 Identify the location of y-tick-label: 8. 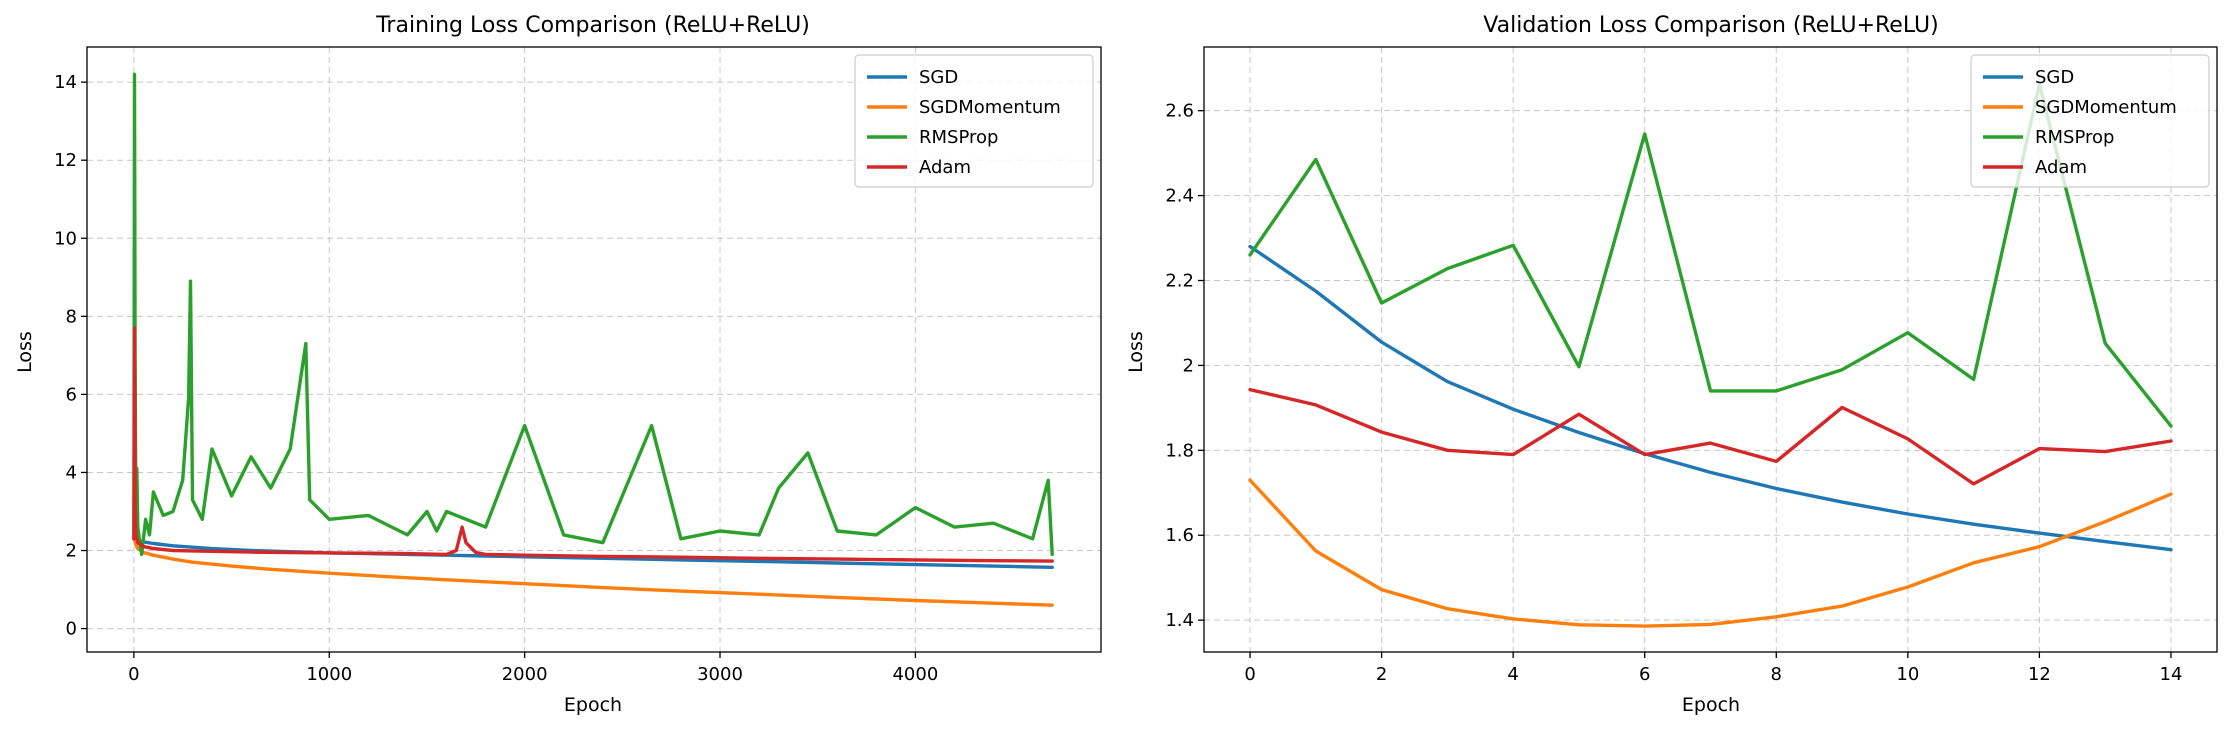
(71, 316).